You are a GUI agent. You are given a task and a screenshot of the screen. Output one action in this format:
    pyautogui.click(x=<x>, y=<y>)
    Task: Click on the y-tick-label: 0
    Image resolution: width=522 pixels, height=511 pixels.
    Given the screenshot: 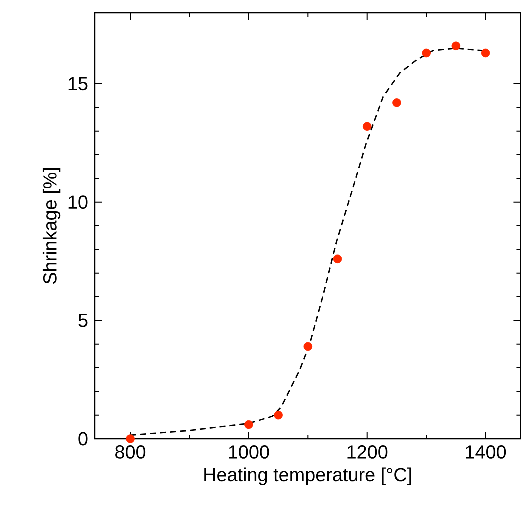 What is the action you would take?
    pyautogui.click(x=83, y=439)
    